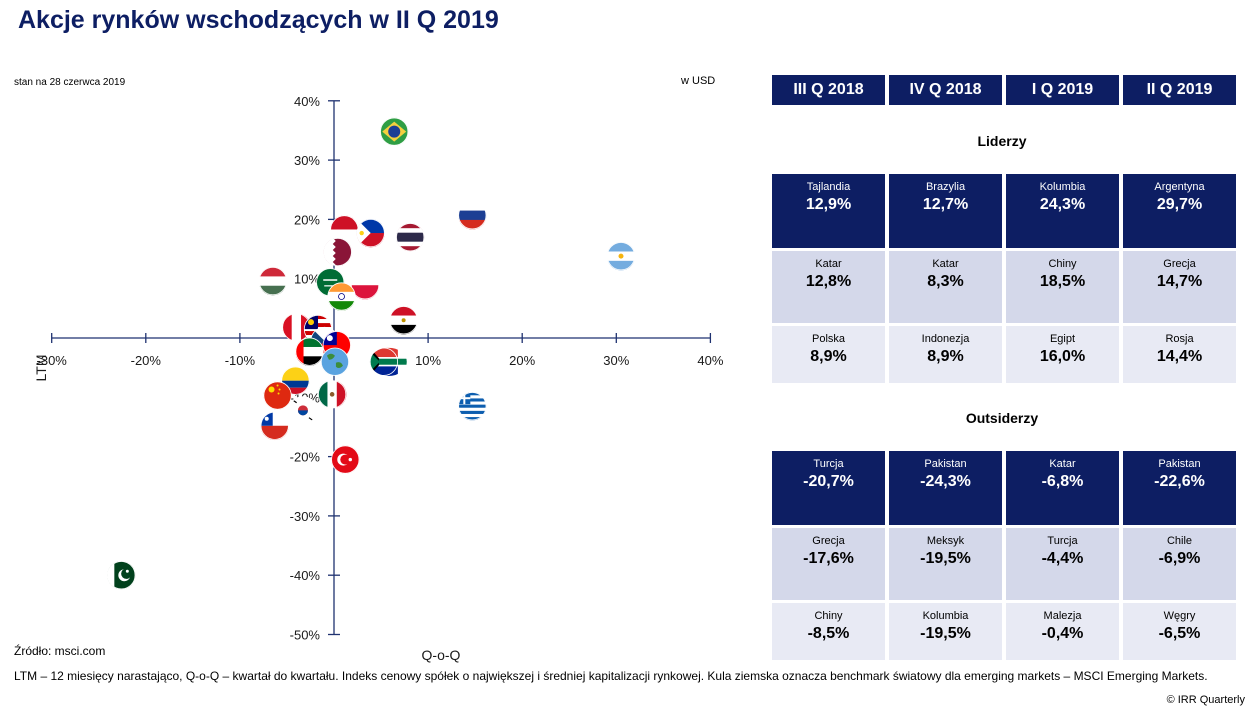  Describe the element at coordinates (472, 215) in the screenshot. I see `flag-russia-icon` at that location.